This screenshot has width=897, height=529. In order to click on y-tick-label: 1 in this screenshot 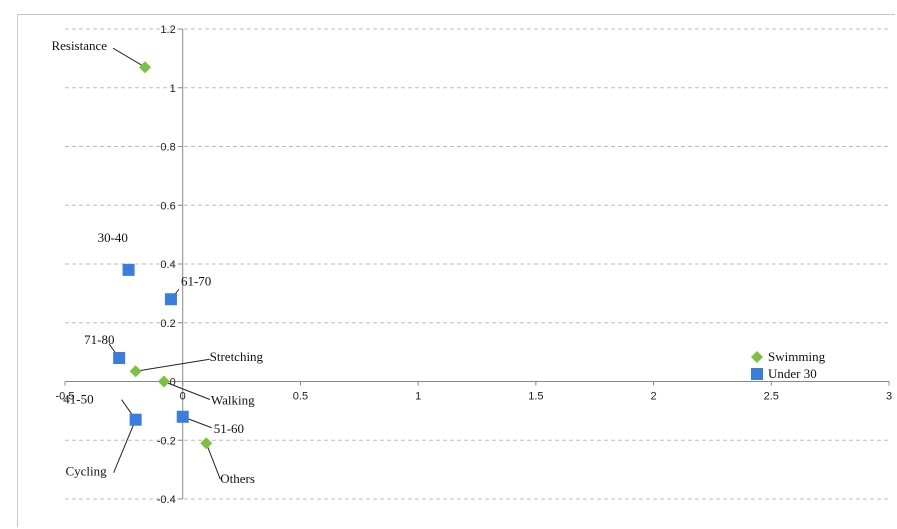, I will do `click(173, 89)`.